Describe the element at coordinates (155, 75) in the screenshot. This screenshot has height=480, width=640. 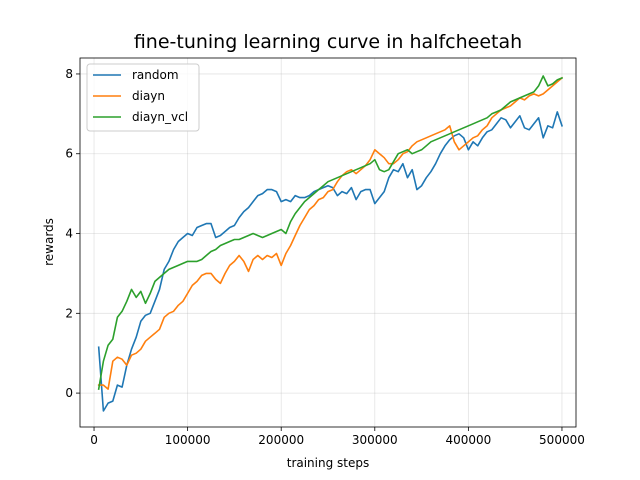
I see `legend-label-random: random` at that location.